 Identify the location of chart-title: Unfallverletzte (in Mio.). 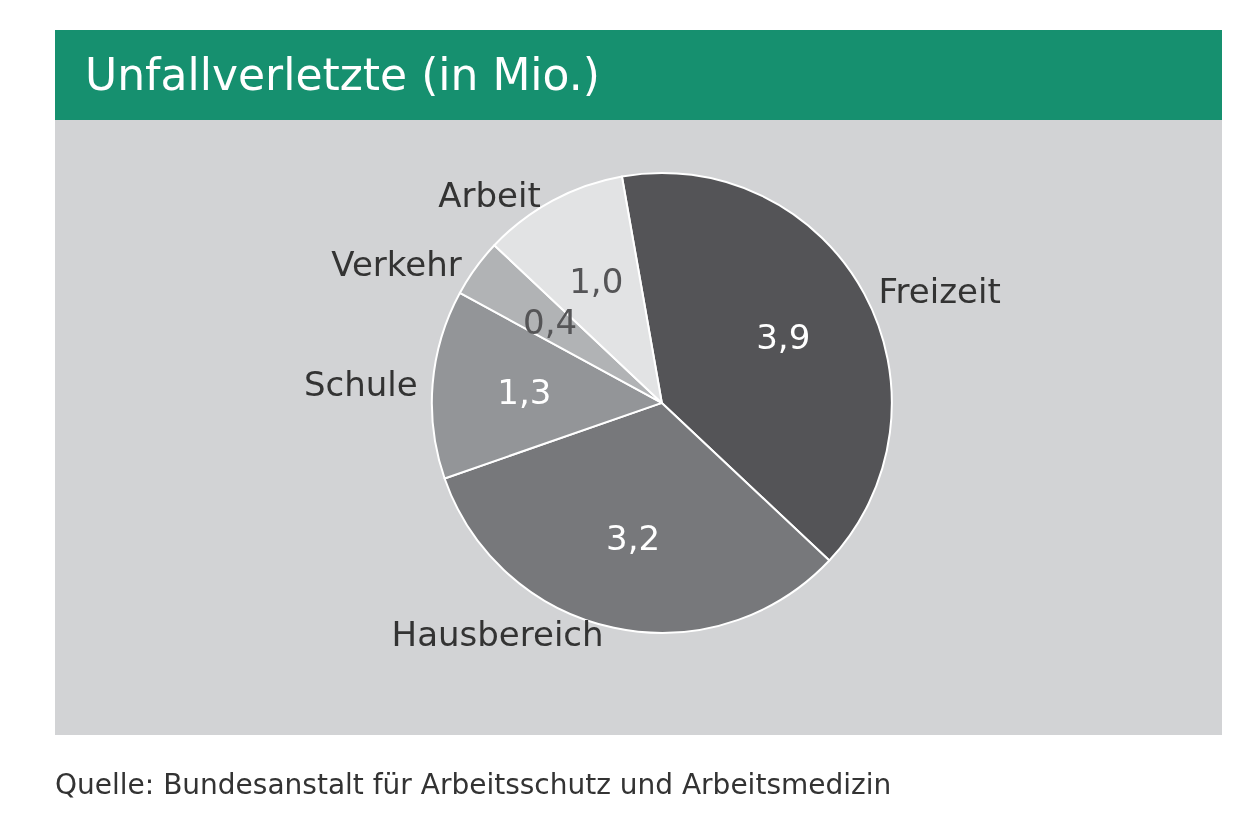
(638, 75).